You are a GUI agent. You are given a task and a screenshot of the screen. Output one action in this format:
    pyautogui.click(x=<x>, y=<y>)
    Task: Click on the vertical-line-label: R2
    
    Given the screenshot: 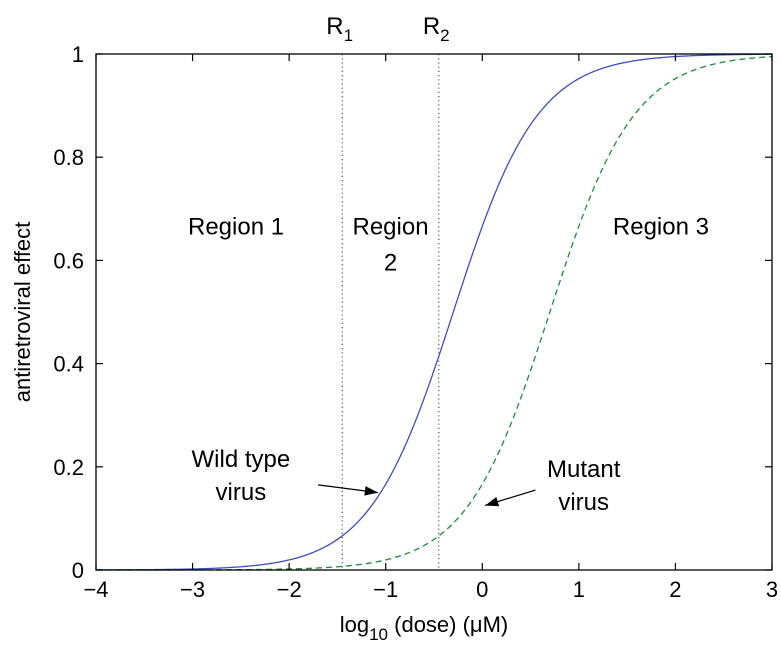 What is the action you would take?
    pyautogui.click(x=436, y=29)
    